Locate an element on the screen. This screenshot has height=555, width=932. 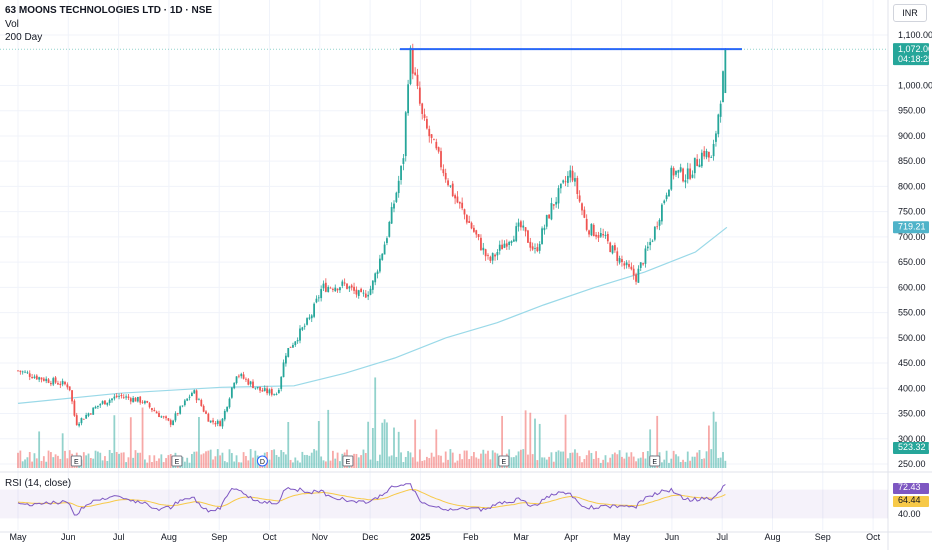
price-tick-label: 900.00 is located at coordinates (912, 136).